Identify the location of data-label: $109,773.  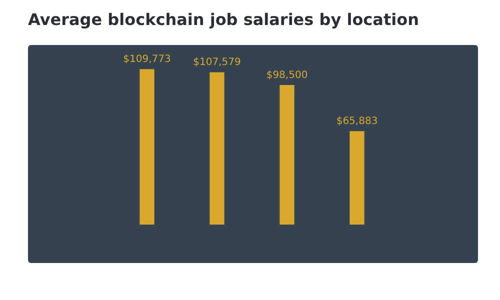
(147, 60).